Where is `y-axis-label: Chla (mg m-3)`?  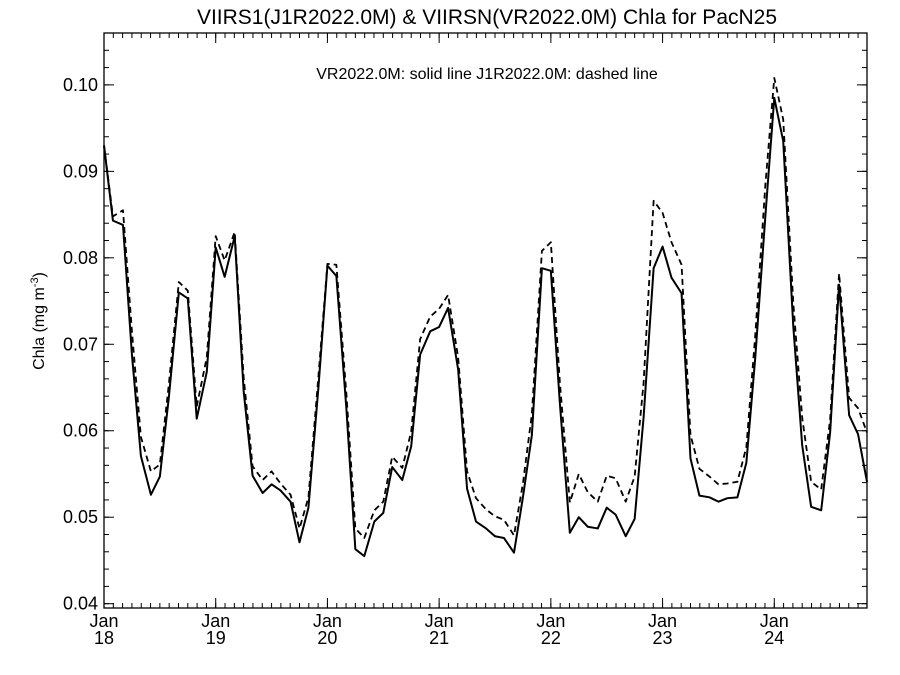 y-axis-label: Chla (mg m-3) is located at coordinates (38, 321).